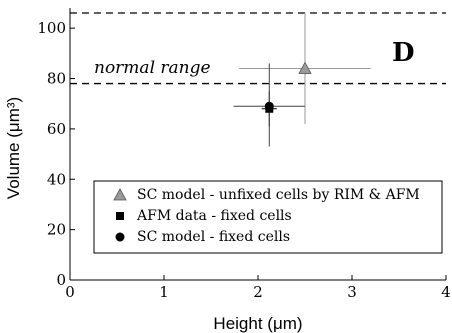 The height and width of the screenshot is (333, 452). Describe the element at coordinates (61, 280) in the screenshot. I see `y-tick-label: 0` at that location.